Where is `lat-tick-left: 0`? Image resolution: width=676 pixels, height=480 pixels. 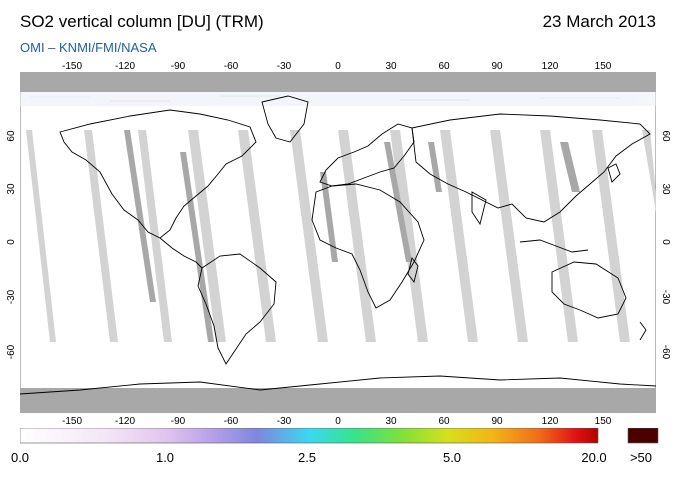
lat-tick-left: 0 is located at coordinates (11, 242).